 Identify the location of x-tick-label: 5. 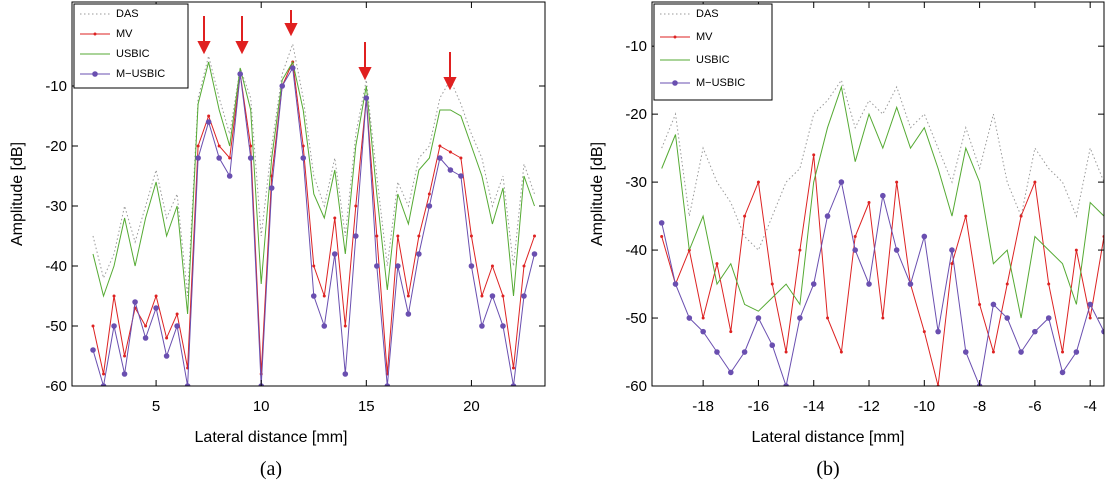
(156, 406).